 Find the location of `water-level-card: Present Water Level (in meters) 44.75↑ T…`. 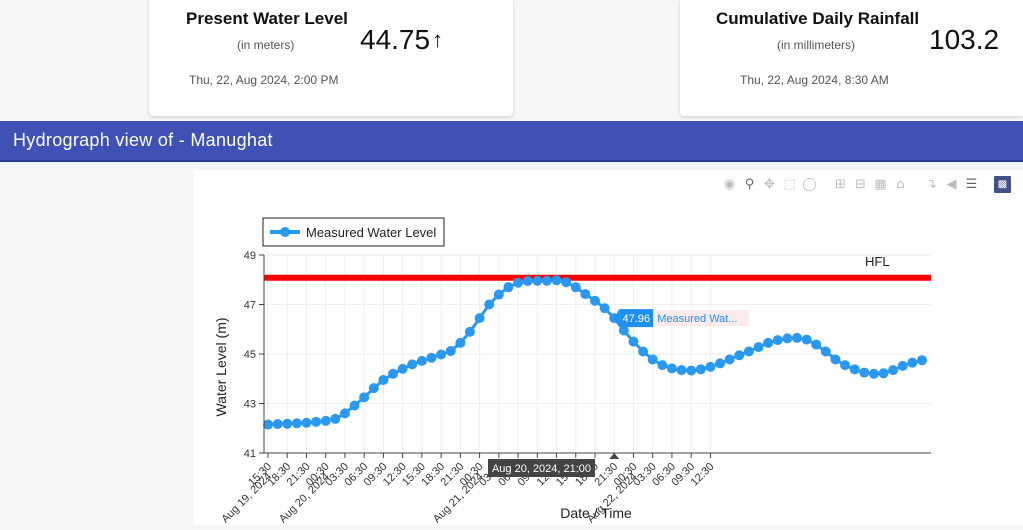

water-level-card: Present Water Level (in meters) 44.75↑ T… is located at coordinates (331, 58).